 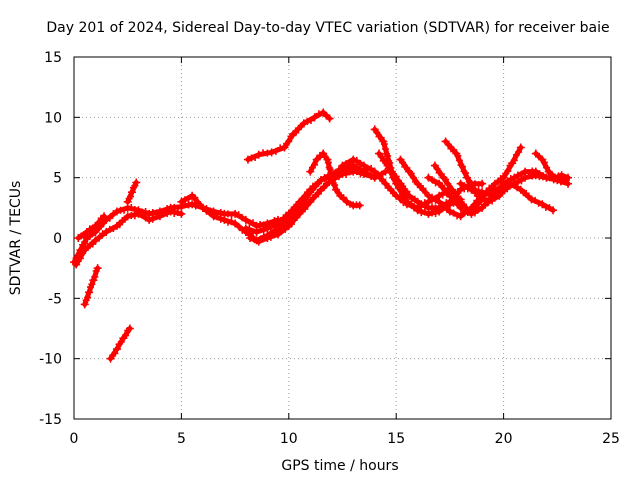 What do you see at coordinates (53, 58) in the screenshot?
I see `y-tick-label: 15` at bounding box center [53, 58].